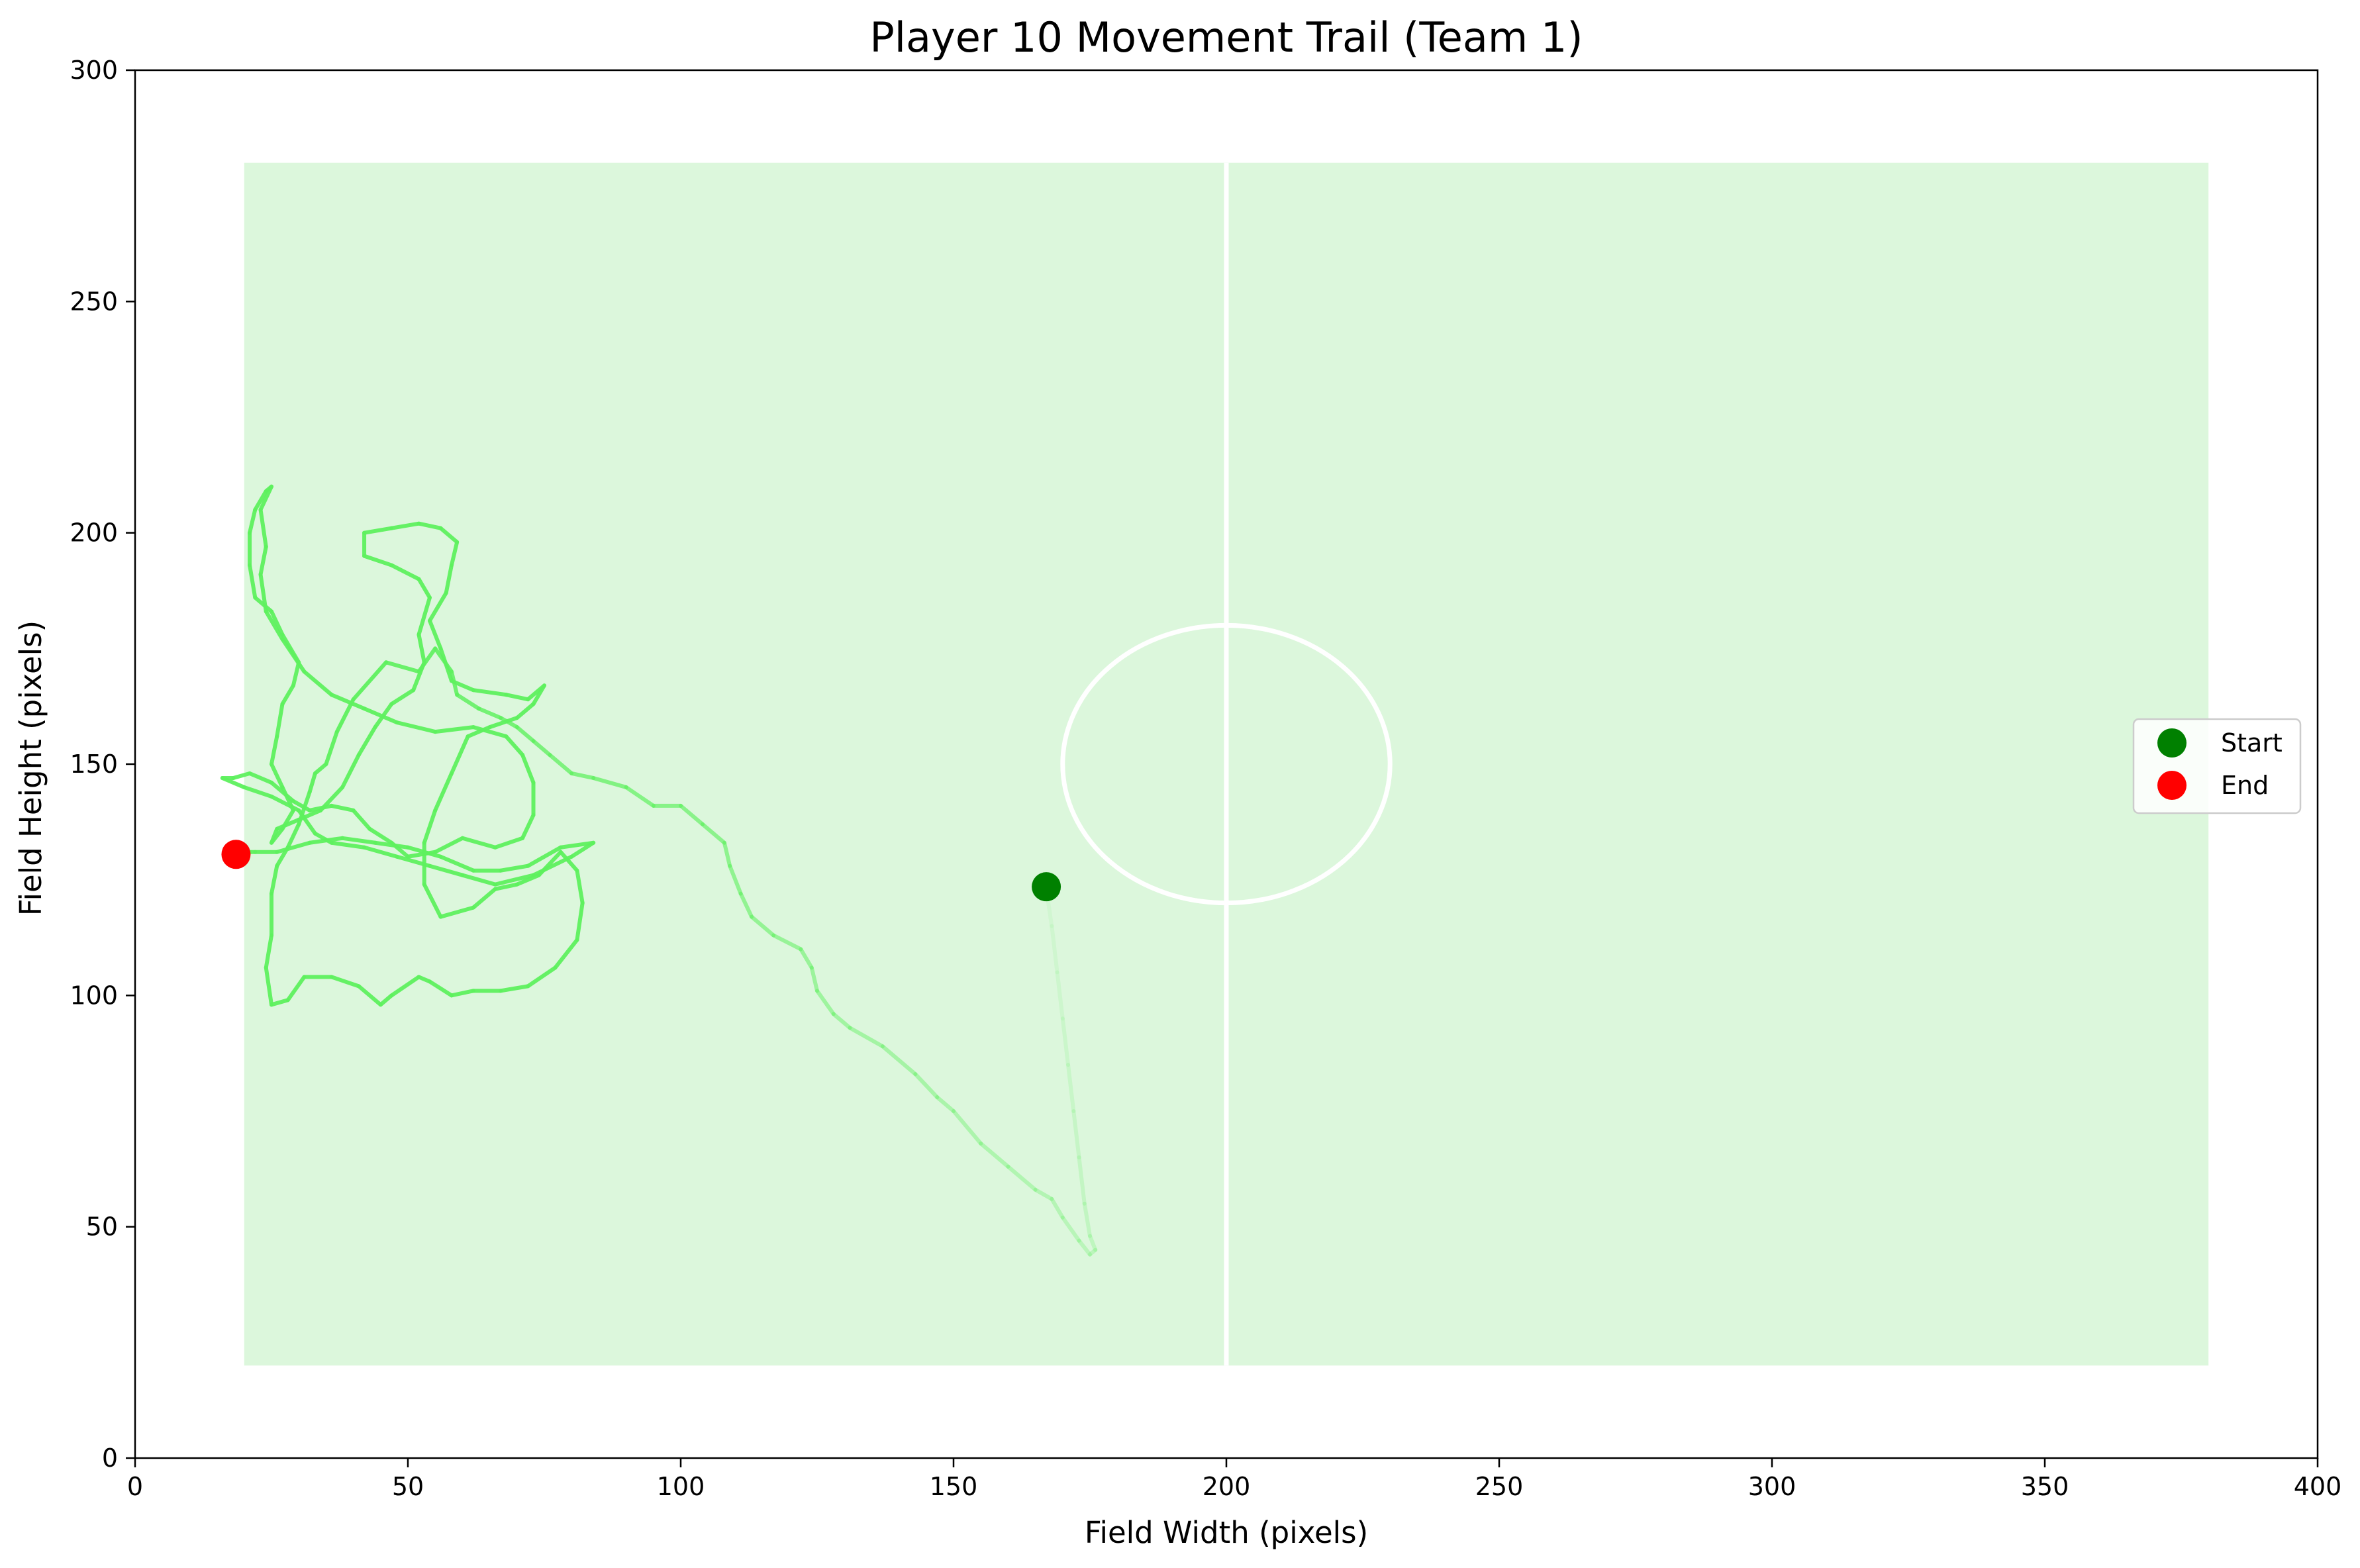 This screenshot has height=1568, width=2360. What do you see at coordinates (681, 1486) in the screenshot?
I see `x-tick-label: 100` at bounding box center [681, 1486].